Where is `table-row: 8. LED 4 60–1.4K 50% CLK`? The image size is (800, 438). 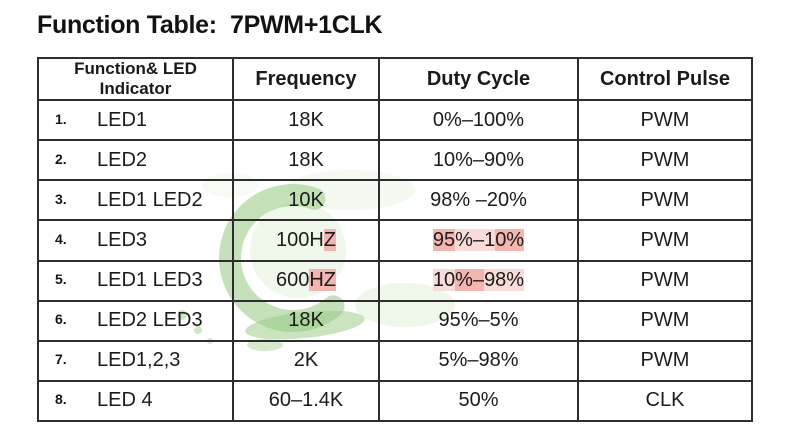 table-row: 8. LED 4 60–1.4K 50% CLK is located at coordinates (395, 401).